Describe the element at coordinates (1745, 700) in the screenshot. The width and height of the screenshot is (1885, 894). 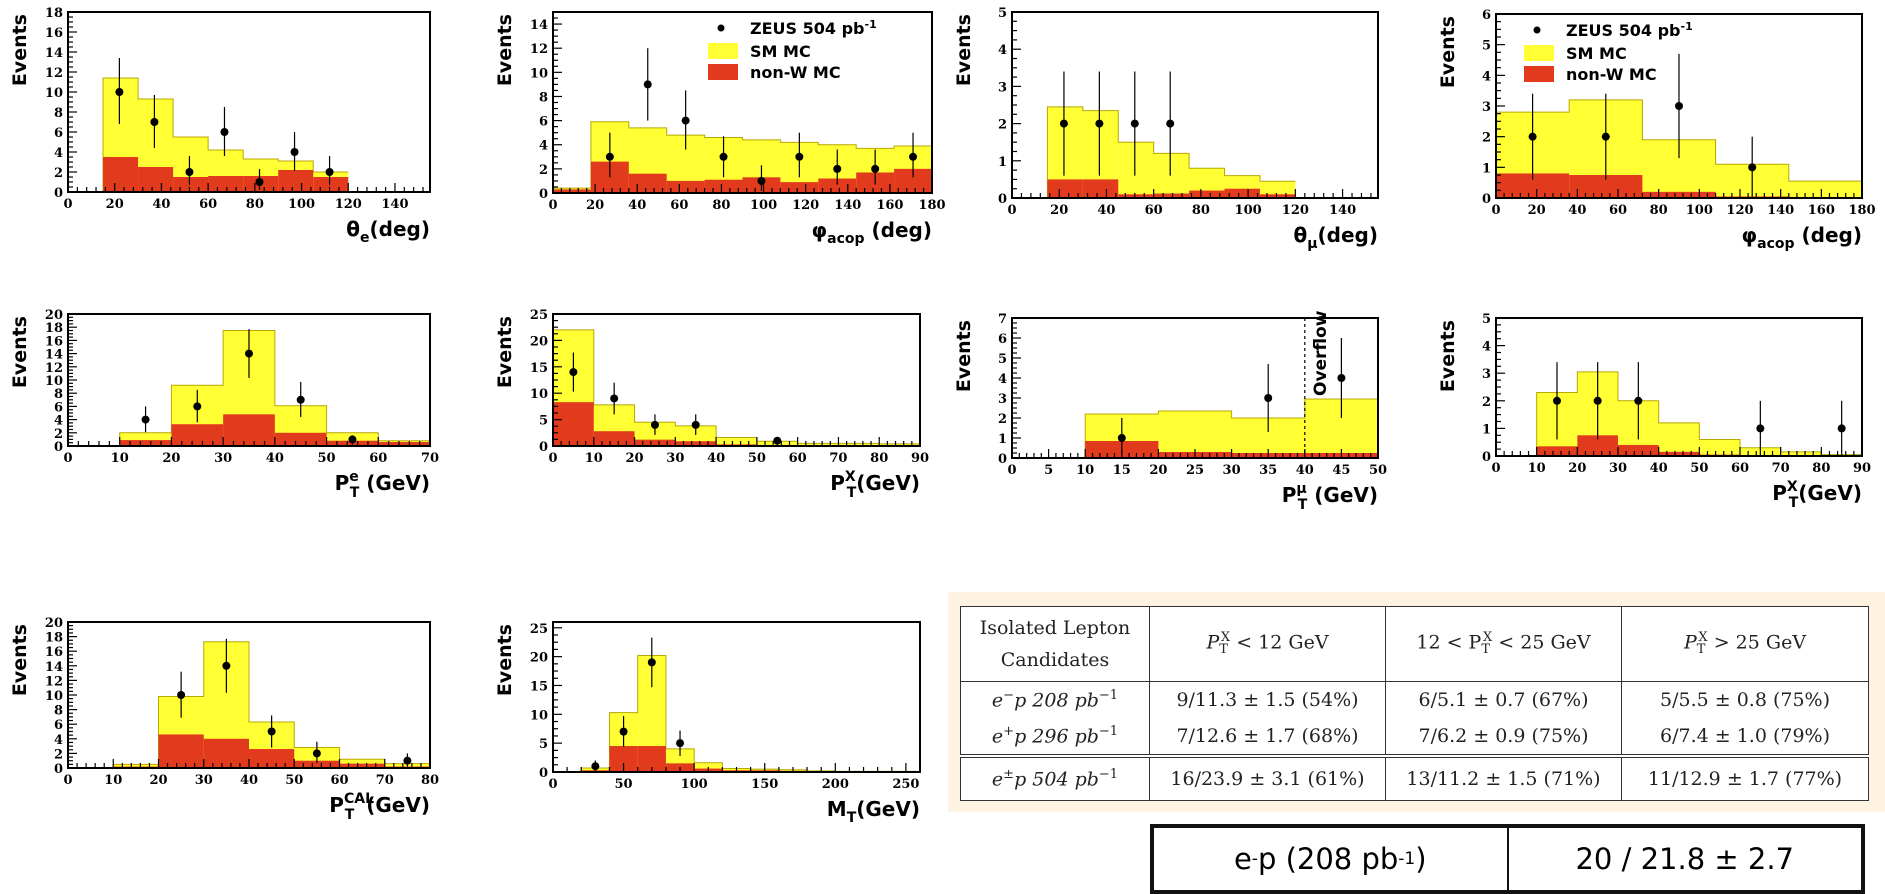
I see `table-cell: 5/5.5 ± 0.8 (75%)` at that location.